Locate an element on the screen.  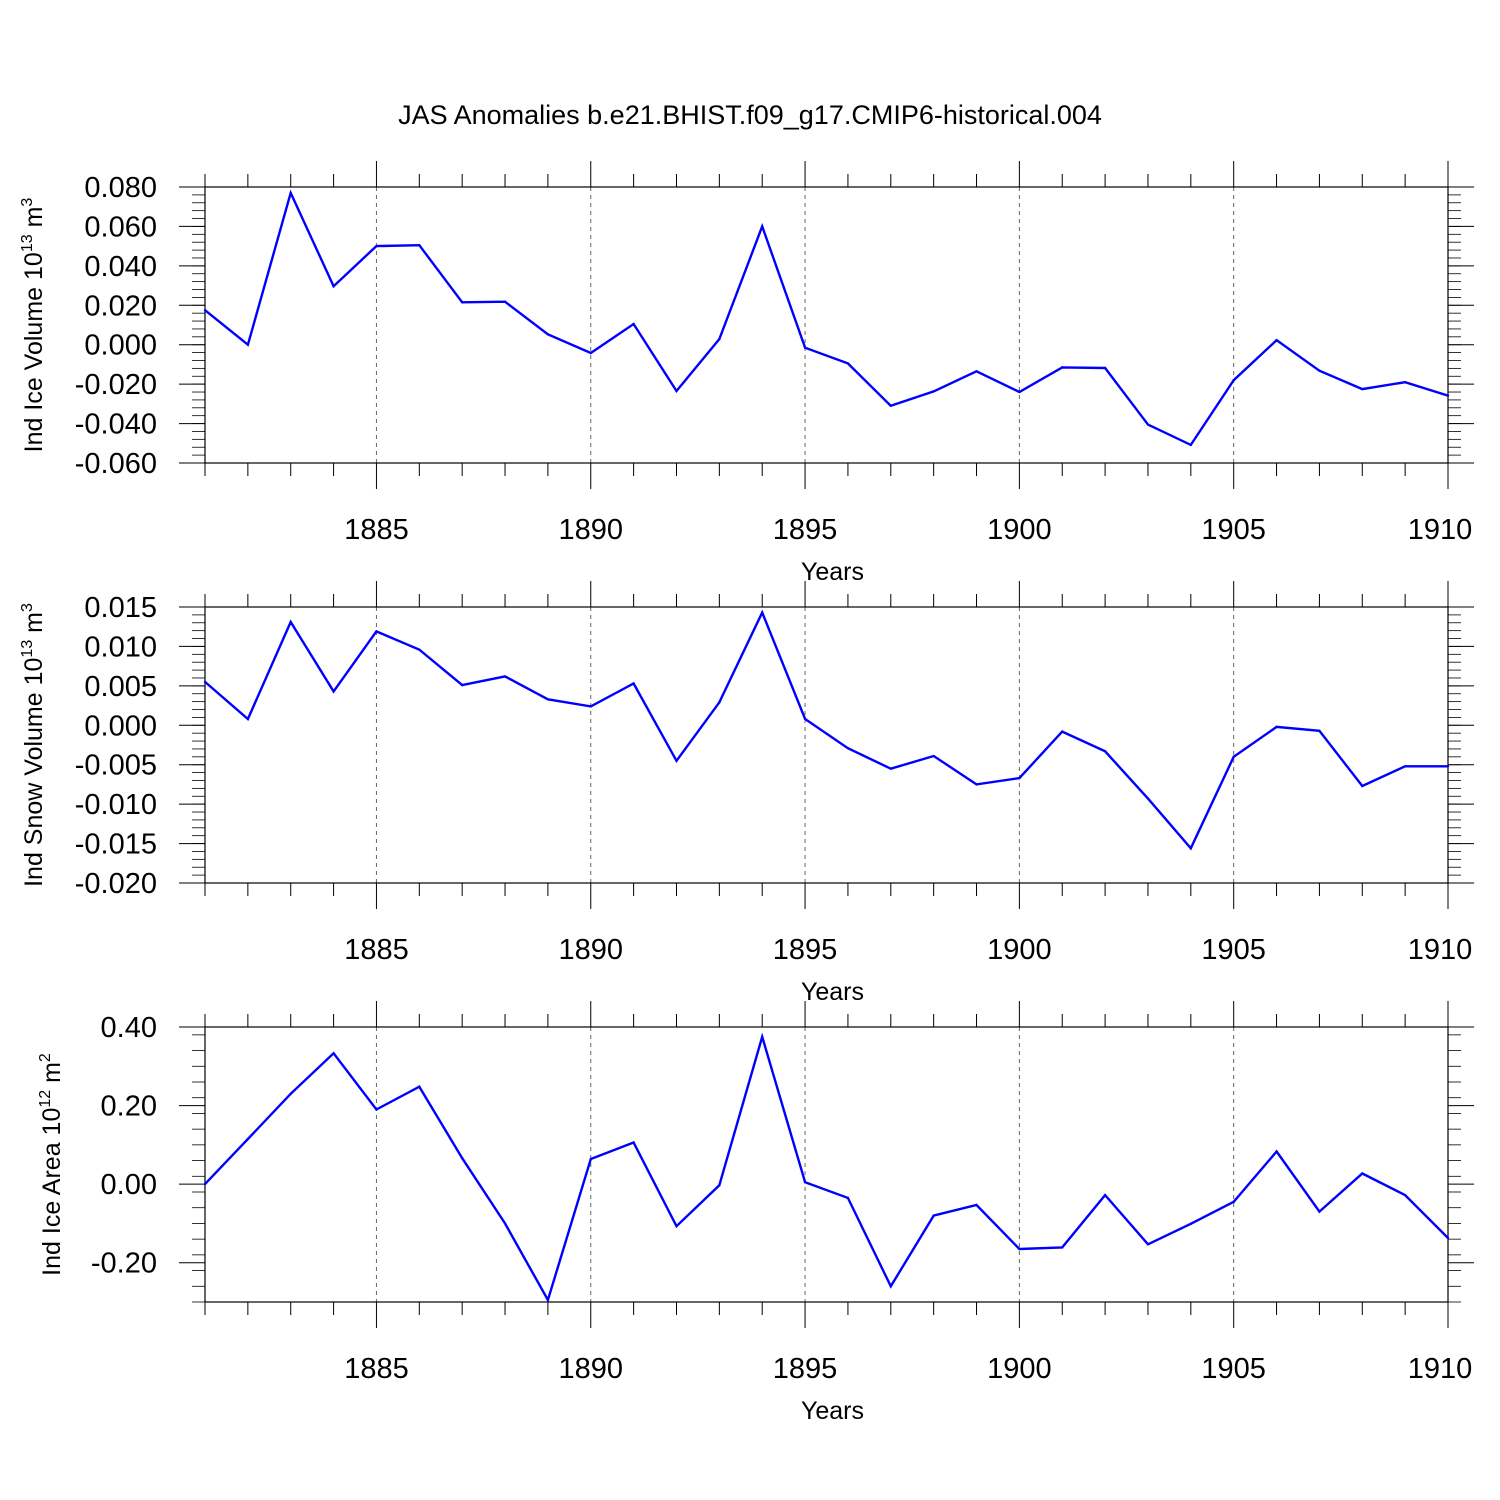
y-tick-label: 0.080 is located at coordinates (120, 188).